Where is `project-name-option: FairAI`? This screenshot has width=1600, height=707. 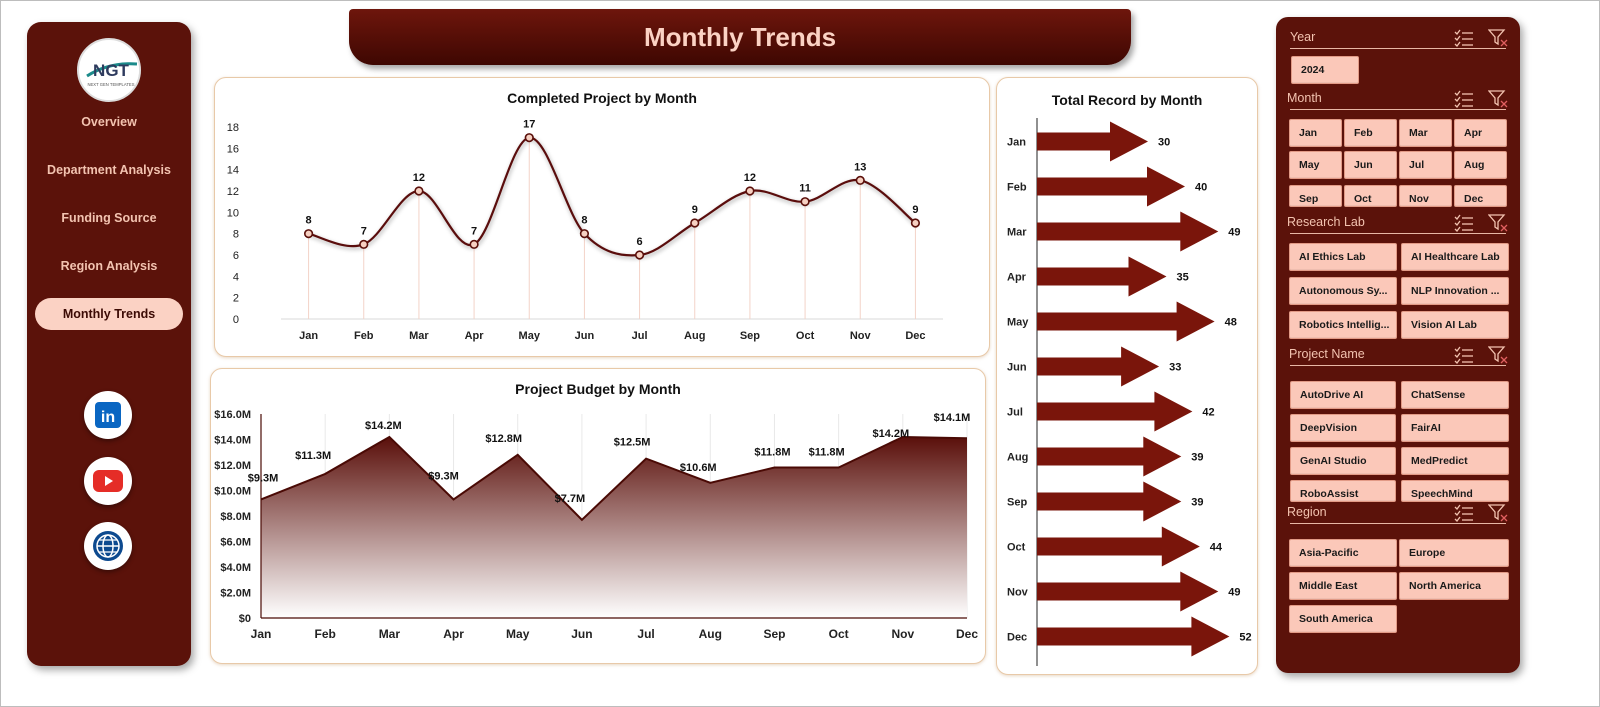
project-name-option: FairAI is located at coordinates (1455, 428).